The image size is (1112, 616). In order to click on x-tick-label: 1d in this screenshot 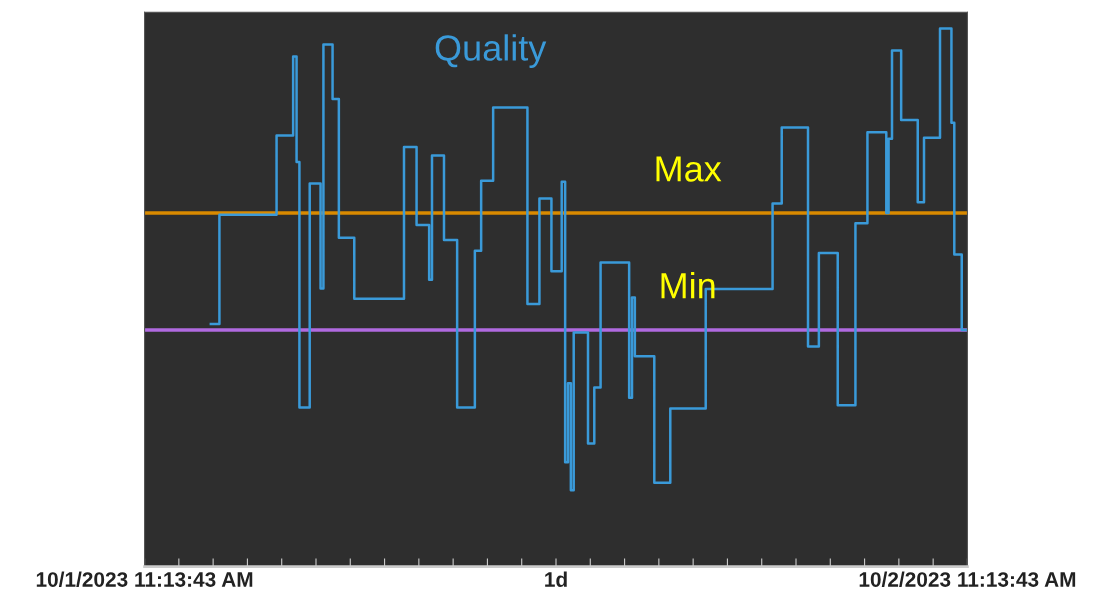, I will do `click(556, 579)`.